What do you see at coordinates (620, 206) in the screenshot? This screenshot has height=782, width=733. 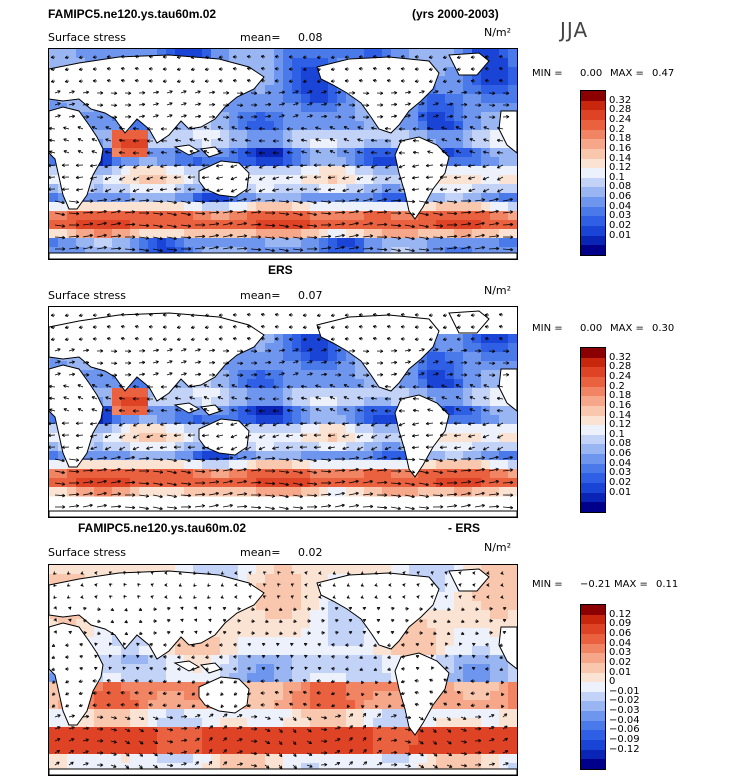 I see `colorbar-tick-label: 0.04` at bounding box center [620, 206].